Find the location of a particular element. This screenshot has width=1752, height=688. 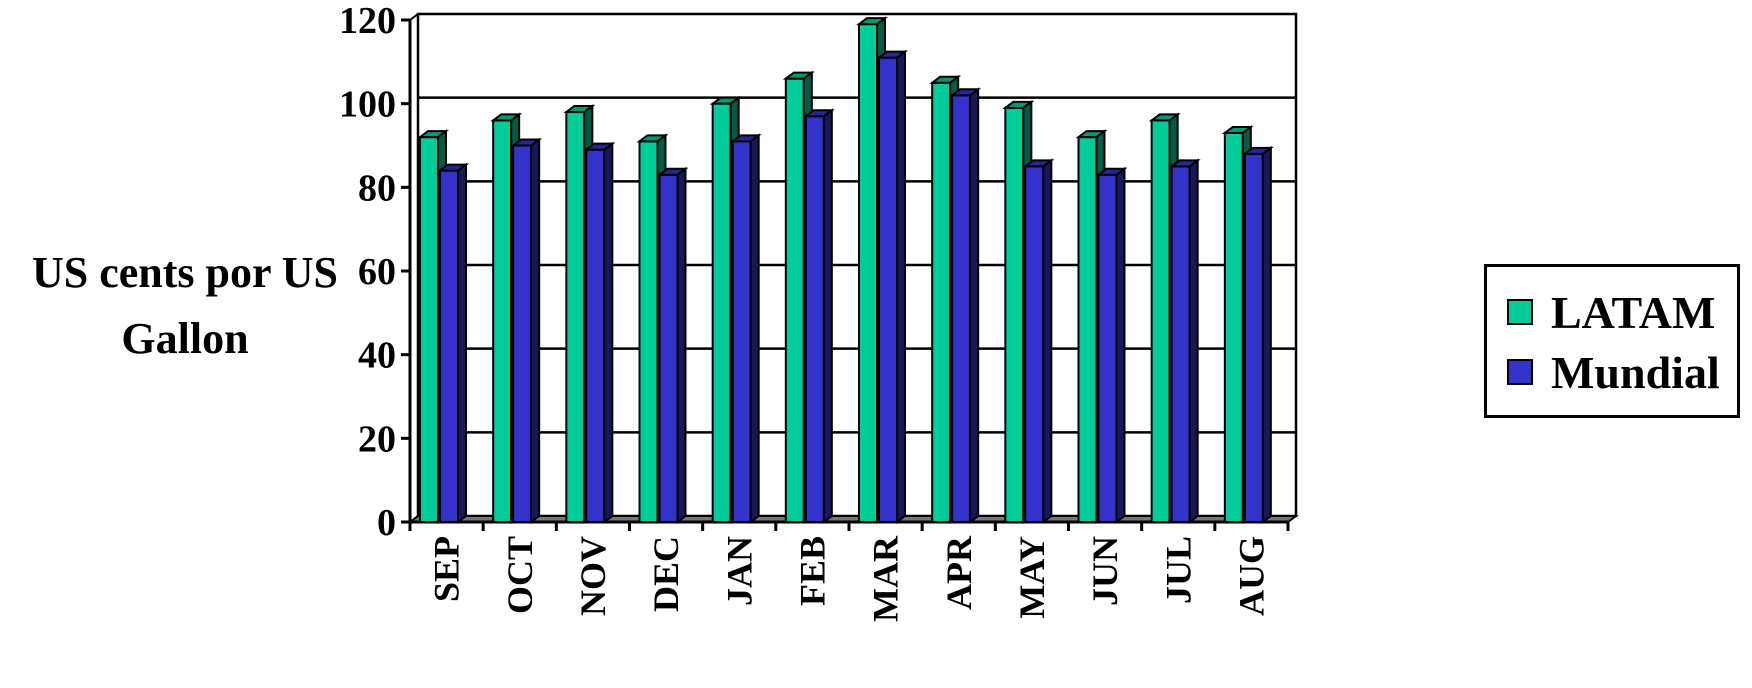

x-category-label-jan: JAN is located at coordinates (739, 571).